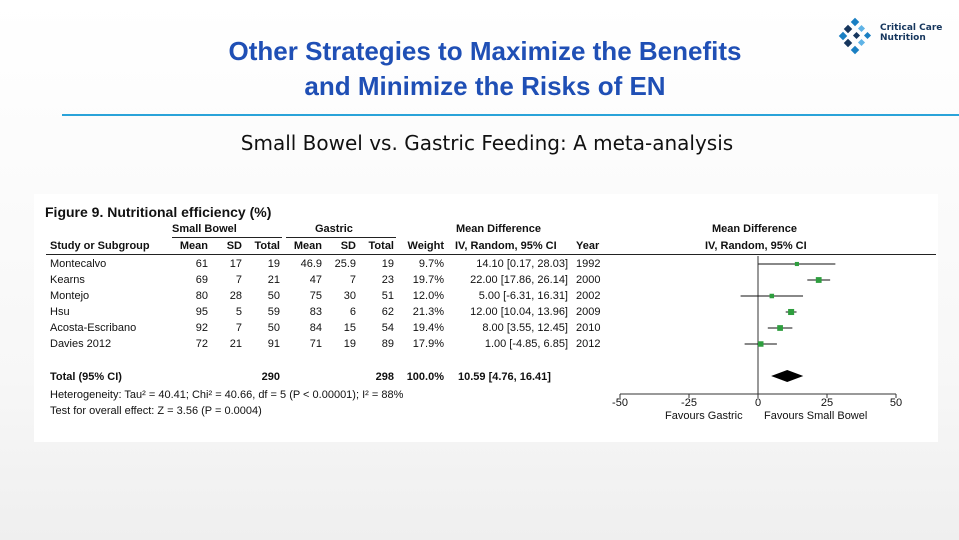 Image resolution: width=959 pixels, height=540 pixels. What do you see at coordinates (235, 344) in the screenshot?
I see `sb-sd: 21` at bounding box center [235, 344].